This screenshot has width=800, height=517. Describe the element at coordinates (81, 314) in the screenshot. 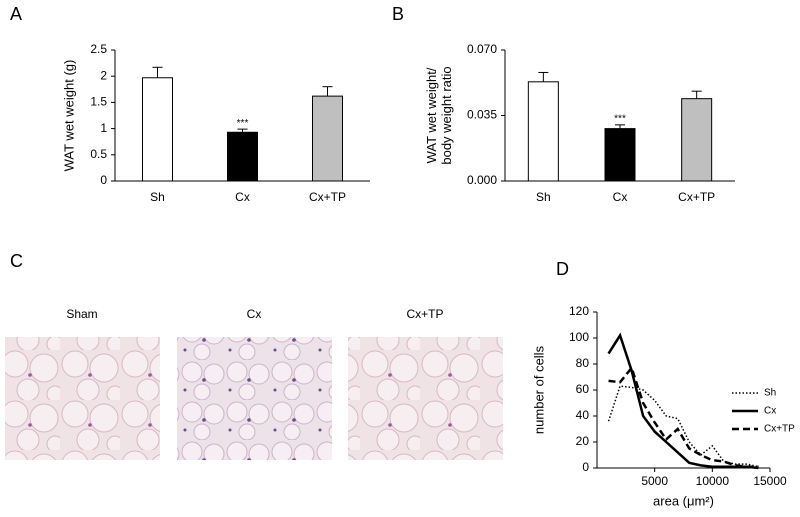

I see `image-title: Sham` at that location.